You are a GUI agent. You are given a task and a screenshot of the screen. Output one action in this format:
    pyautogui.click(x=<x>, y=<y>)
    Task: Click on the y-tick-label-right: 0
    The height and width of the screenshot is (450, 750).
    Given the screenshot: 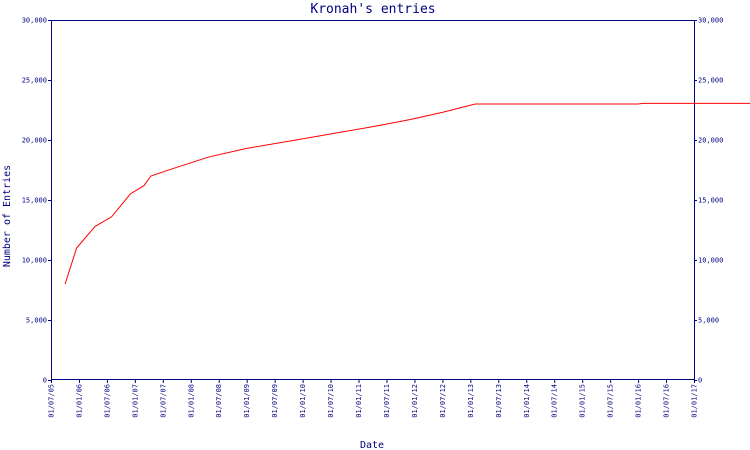 What is the action you would take?
    pyautogui.click(x=700, y=381)
    